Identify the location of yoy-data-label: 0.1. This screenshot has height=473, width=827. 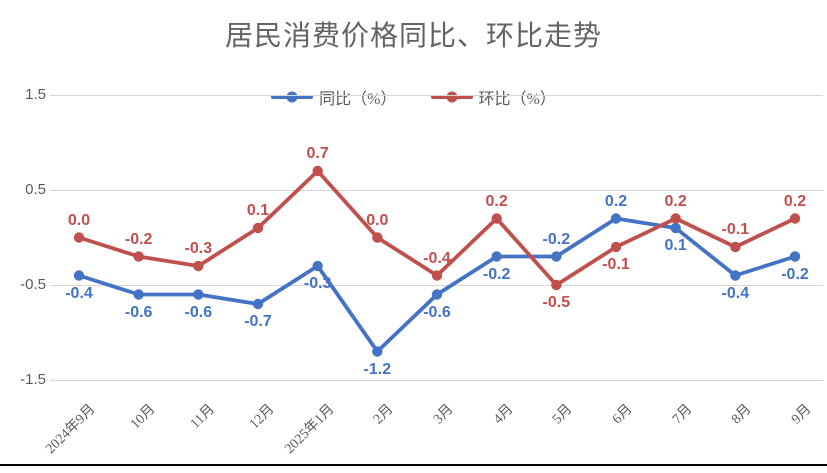
(675, 245).